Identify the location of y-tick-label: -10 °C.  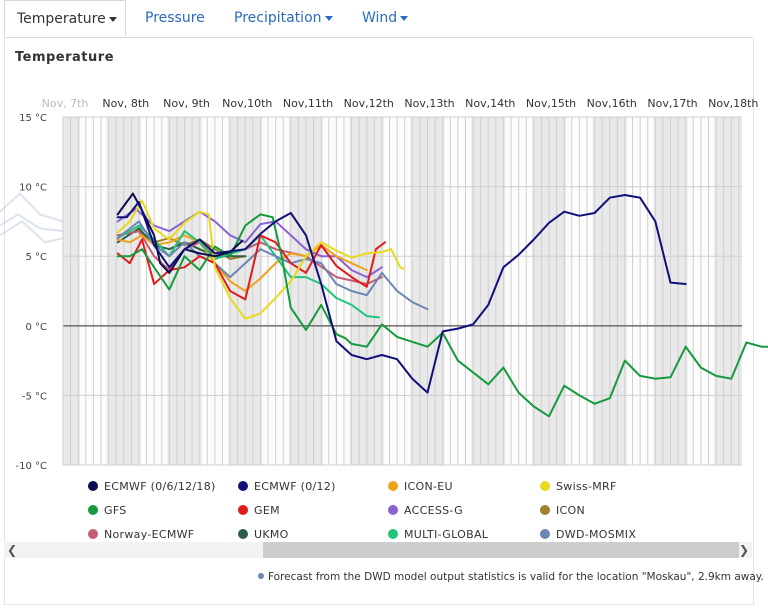
(32, 466).